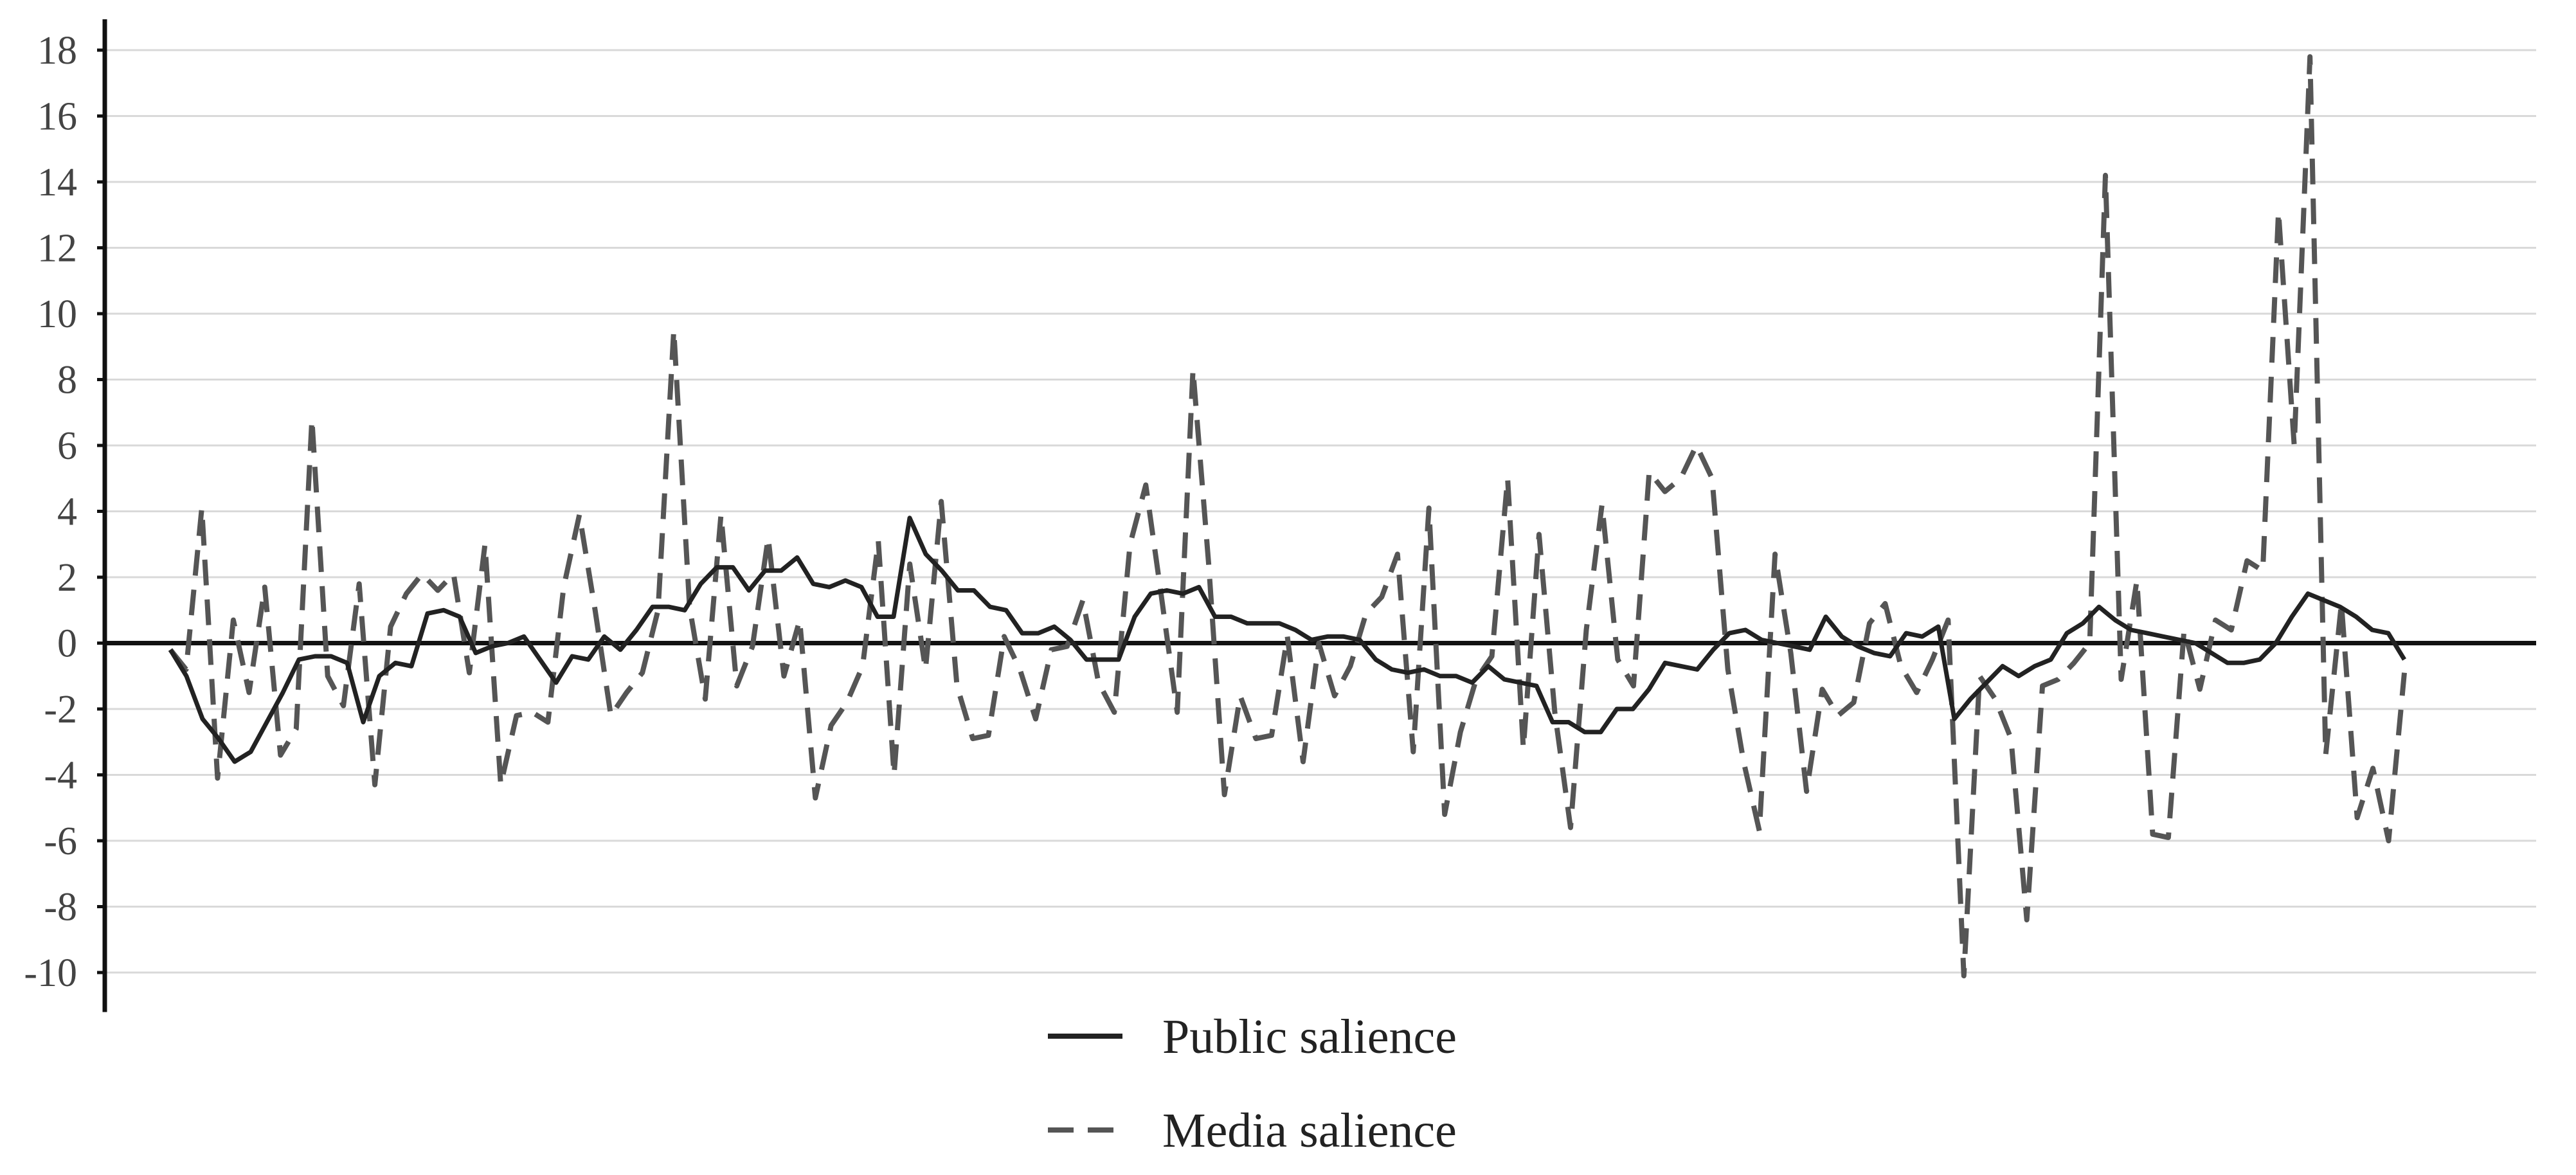 The height and width of the screenshot is (1175, 2576). What do you see at coordinates (57, 182) in the screenshot?
I see `y-tick-label: 14` at bounding box center [57, 182].